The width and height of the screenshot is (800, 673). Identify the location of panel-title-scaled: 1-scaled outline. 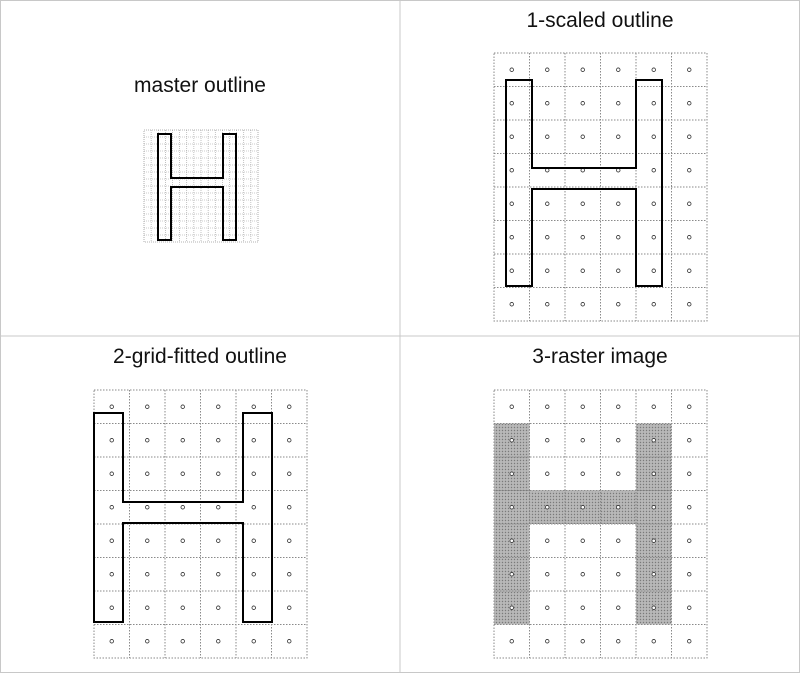
(599, 20).